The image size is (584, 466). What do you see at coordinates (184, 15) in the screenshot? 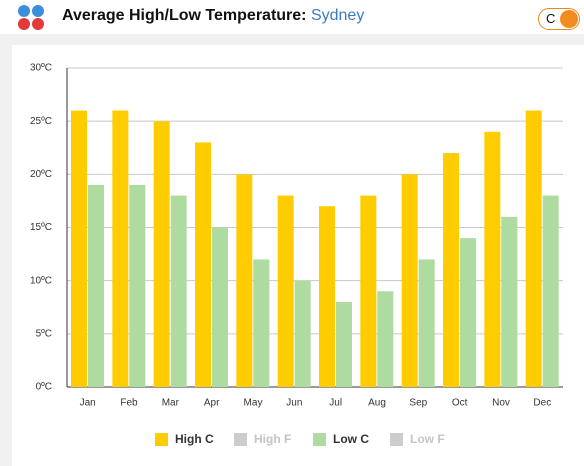
I see `title-text: Average High/Low Temperature:` at bounding box center [184, 15].